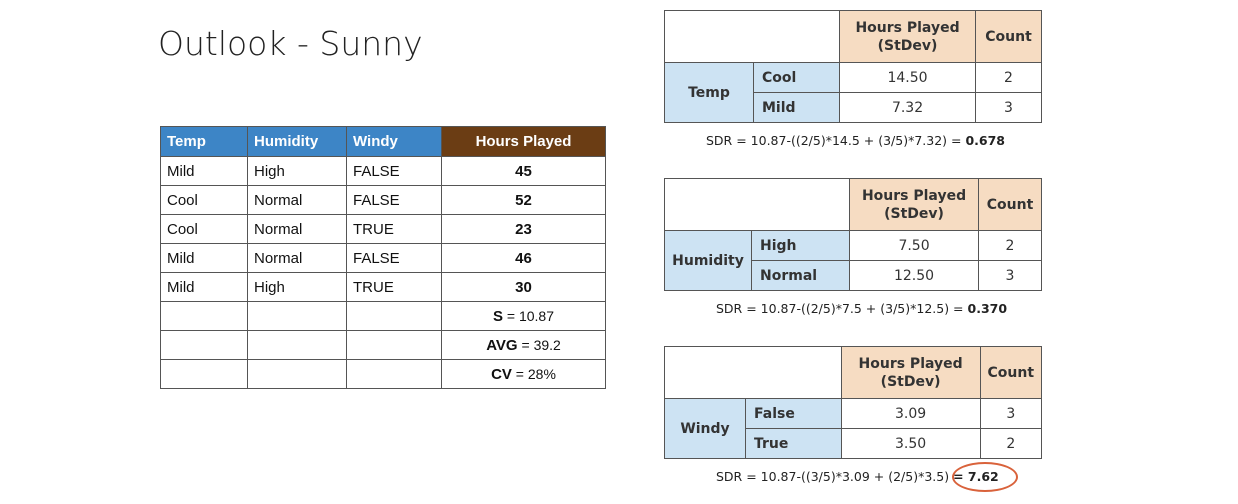  I want to click on table-row: Mild Normal FALSE 46, so click(383, 258).